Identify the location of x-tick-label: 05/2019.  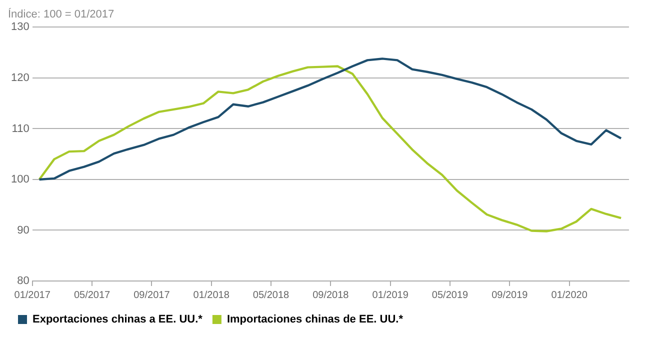
(450, 295).